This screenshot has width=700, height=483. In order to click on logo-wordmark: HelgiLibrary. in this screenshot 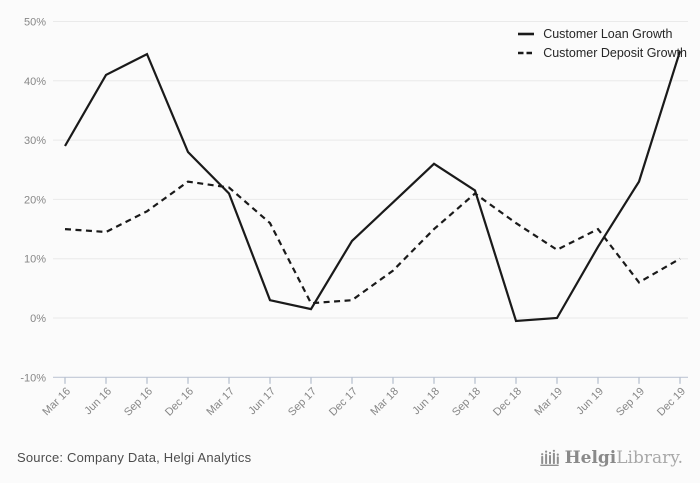, I will do `click(624, 458)`.